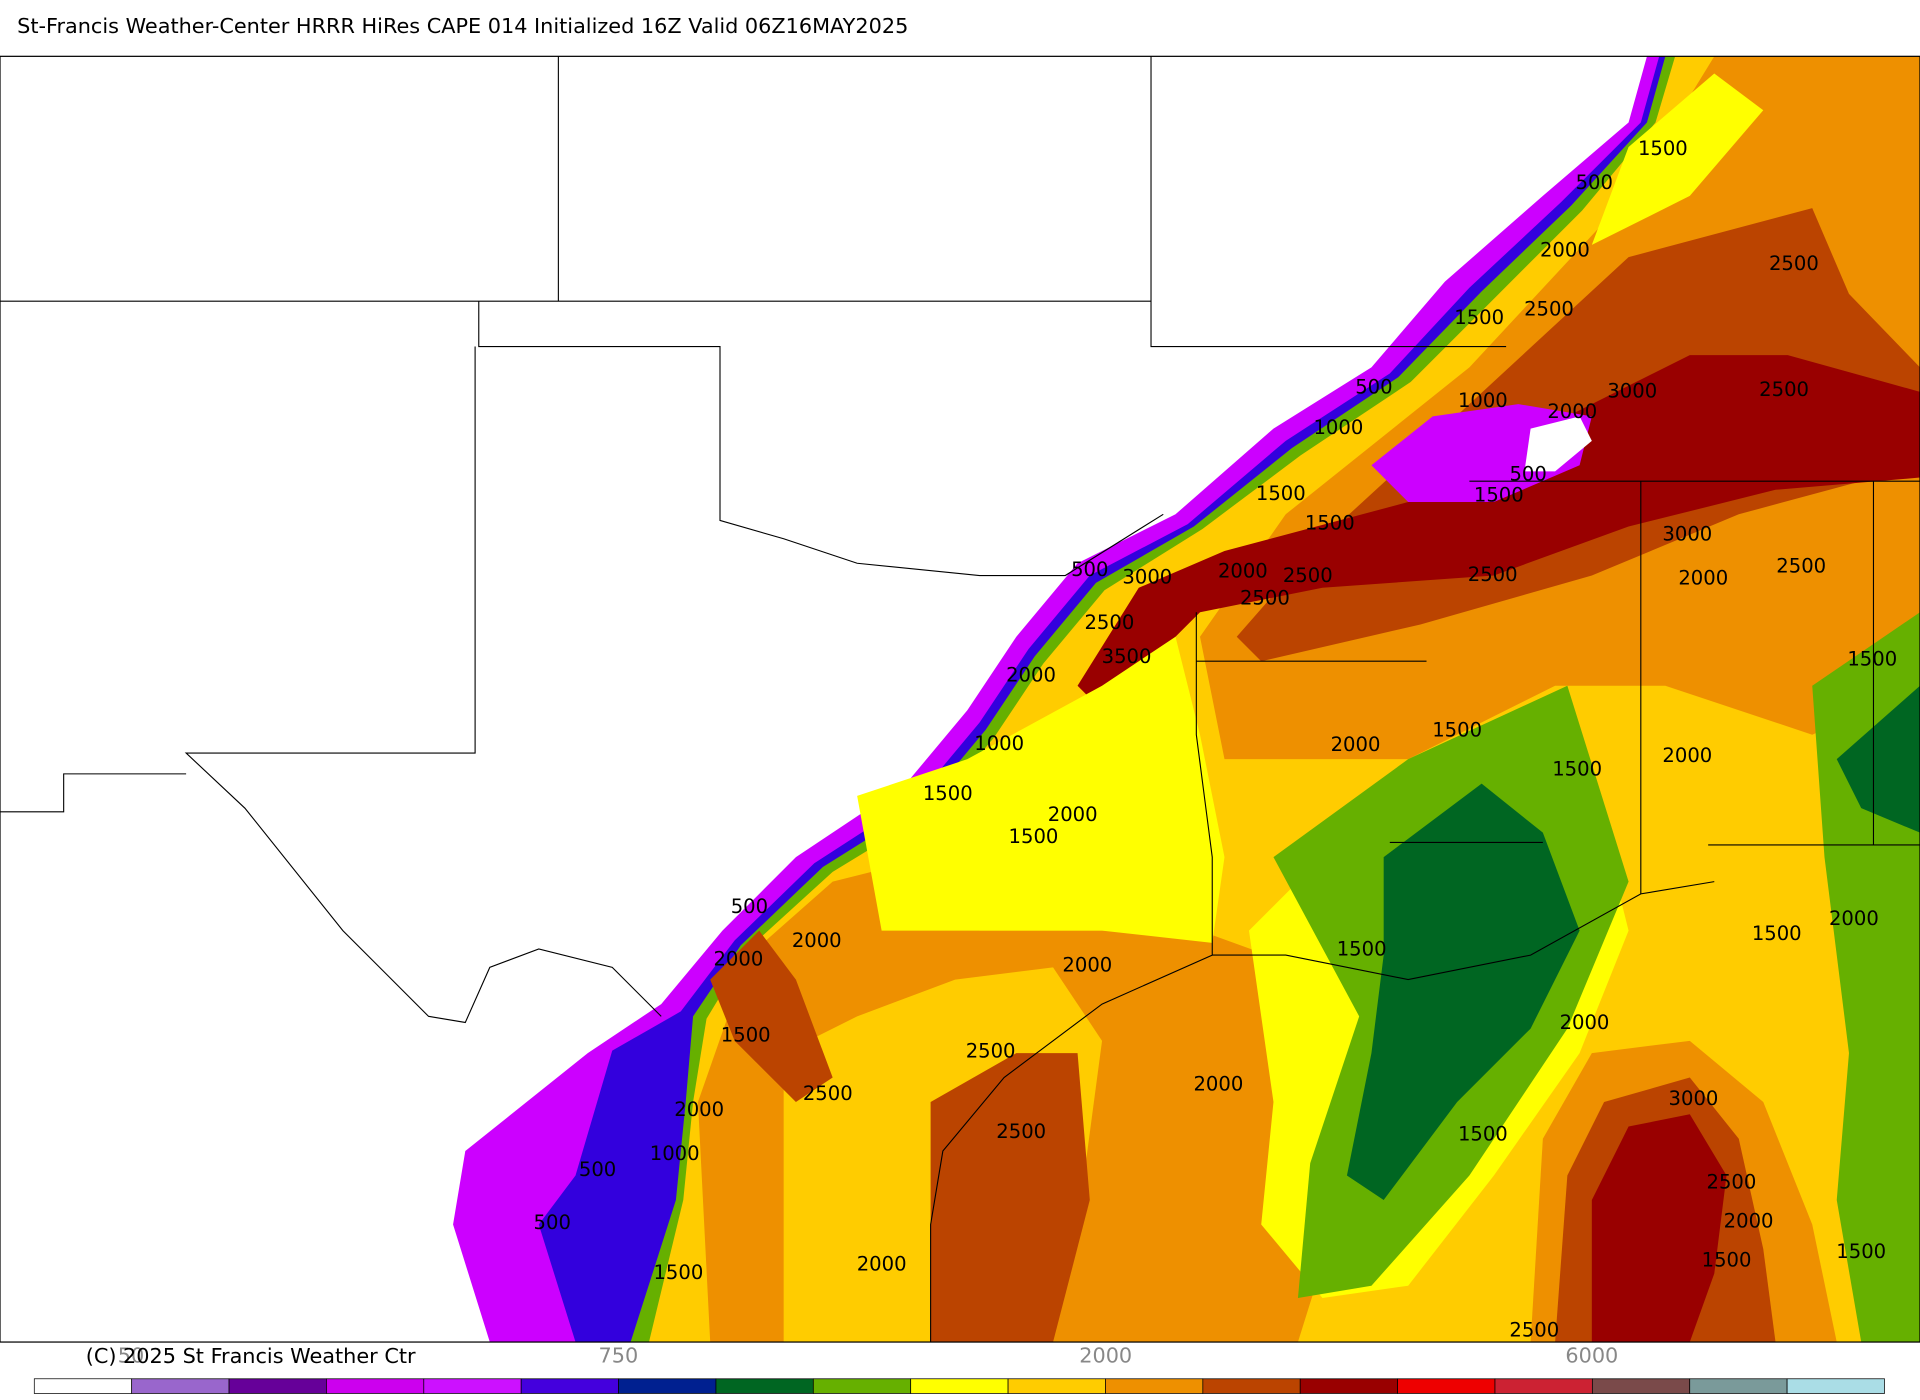 The image size is (1920, 1400). I want to click on colorbar-label: 750, so click(619, 1356).